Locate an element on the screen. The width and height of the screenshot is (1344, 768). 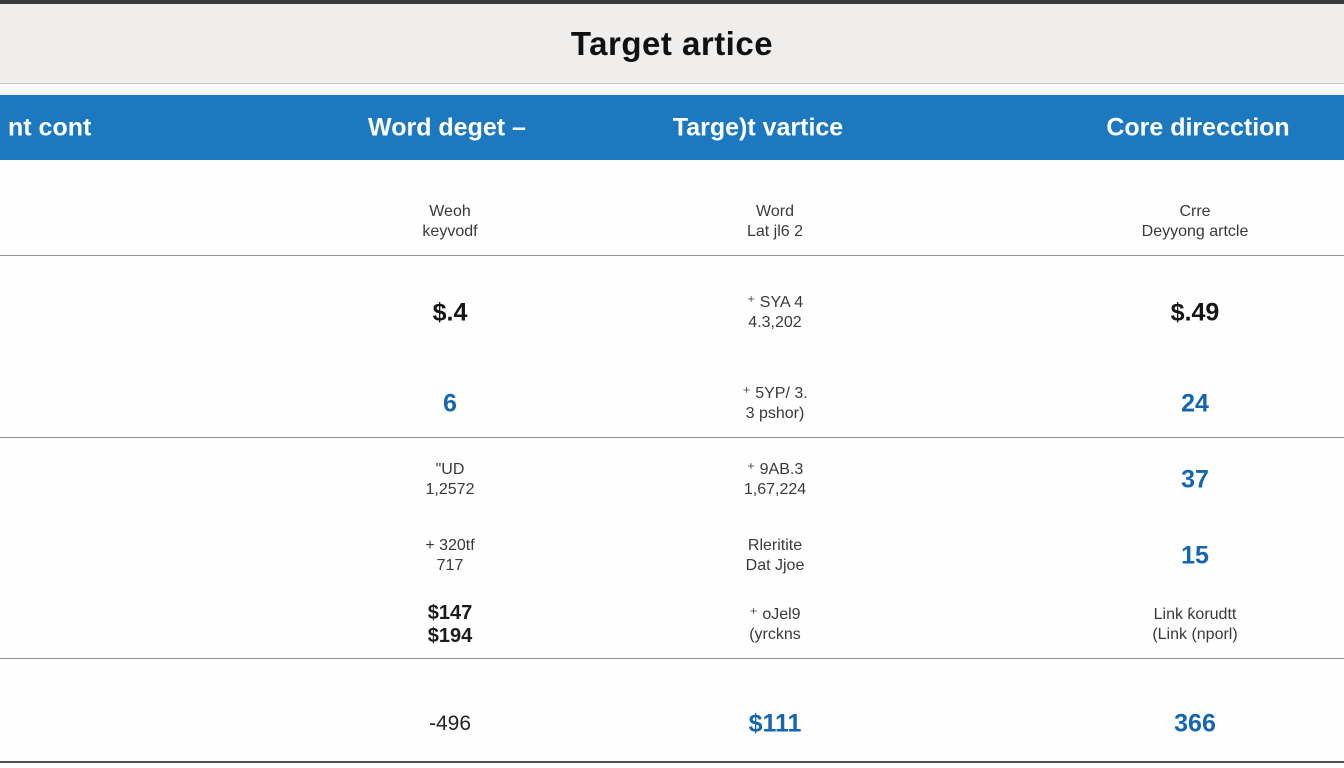
cell-line: 4.3,202 is located at coordinates (775, 322).